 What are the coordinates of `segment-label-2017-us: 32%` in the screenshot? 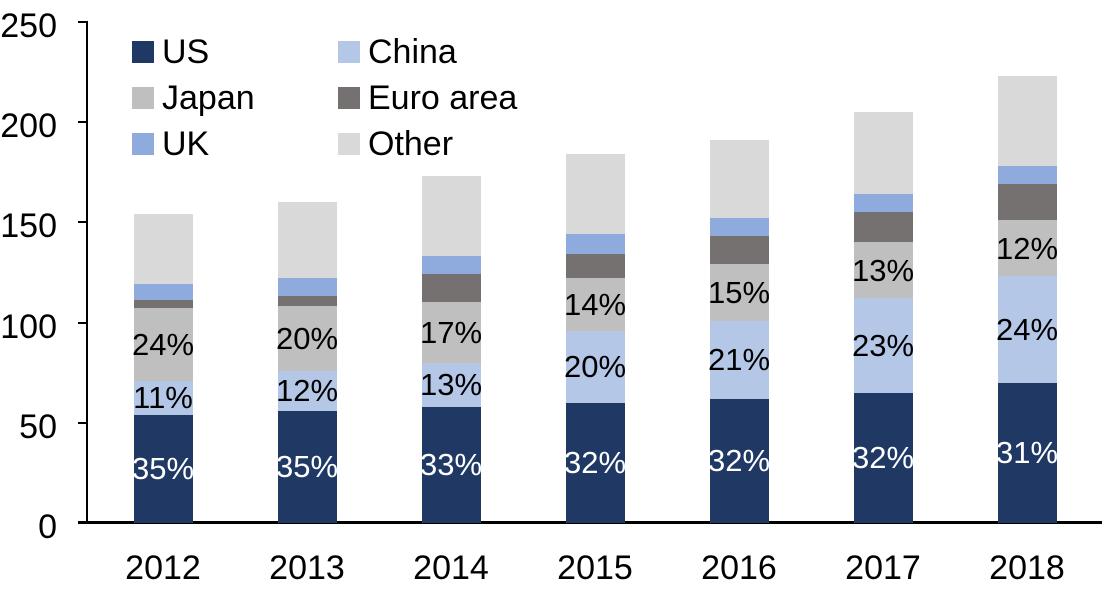 It's located at (883, 458).